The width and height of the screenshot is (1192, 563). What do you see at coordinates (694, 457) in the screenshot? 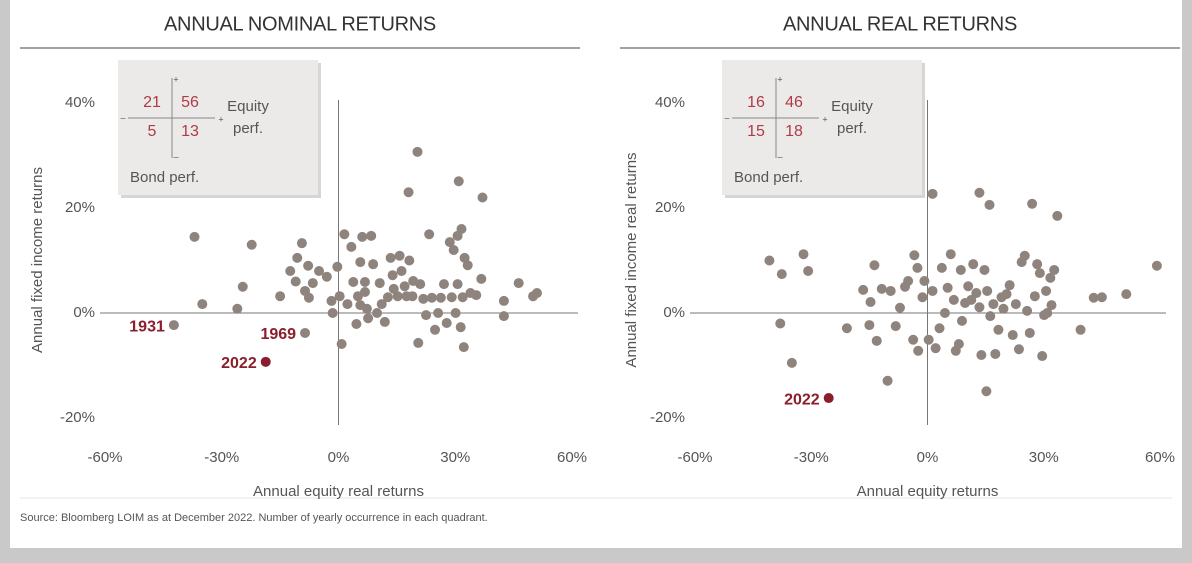
I see `x-tick-label: -60%` at bounding box center [694, 457].